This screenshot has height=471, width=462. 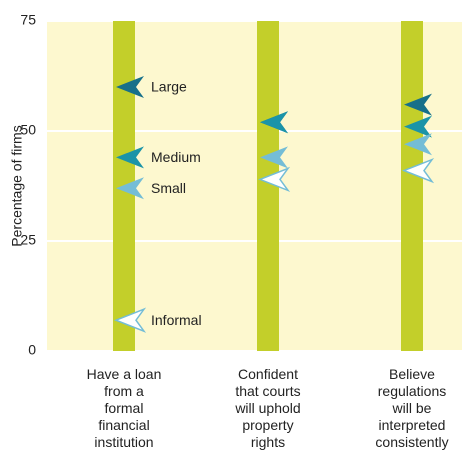 What do you see at coordinates (32, 350) in the screenshot?
I see `y-tick-label: 0` at bounding box center [32, 350].